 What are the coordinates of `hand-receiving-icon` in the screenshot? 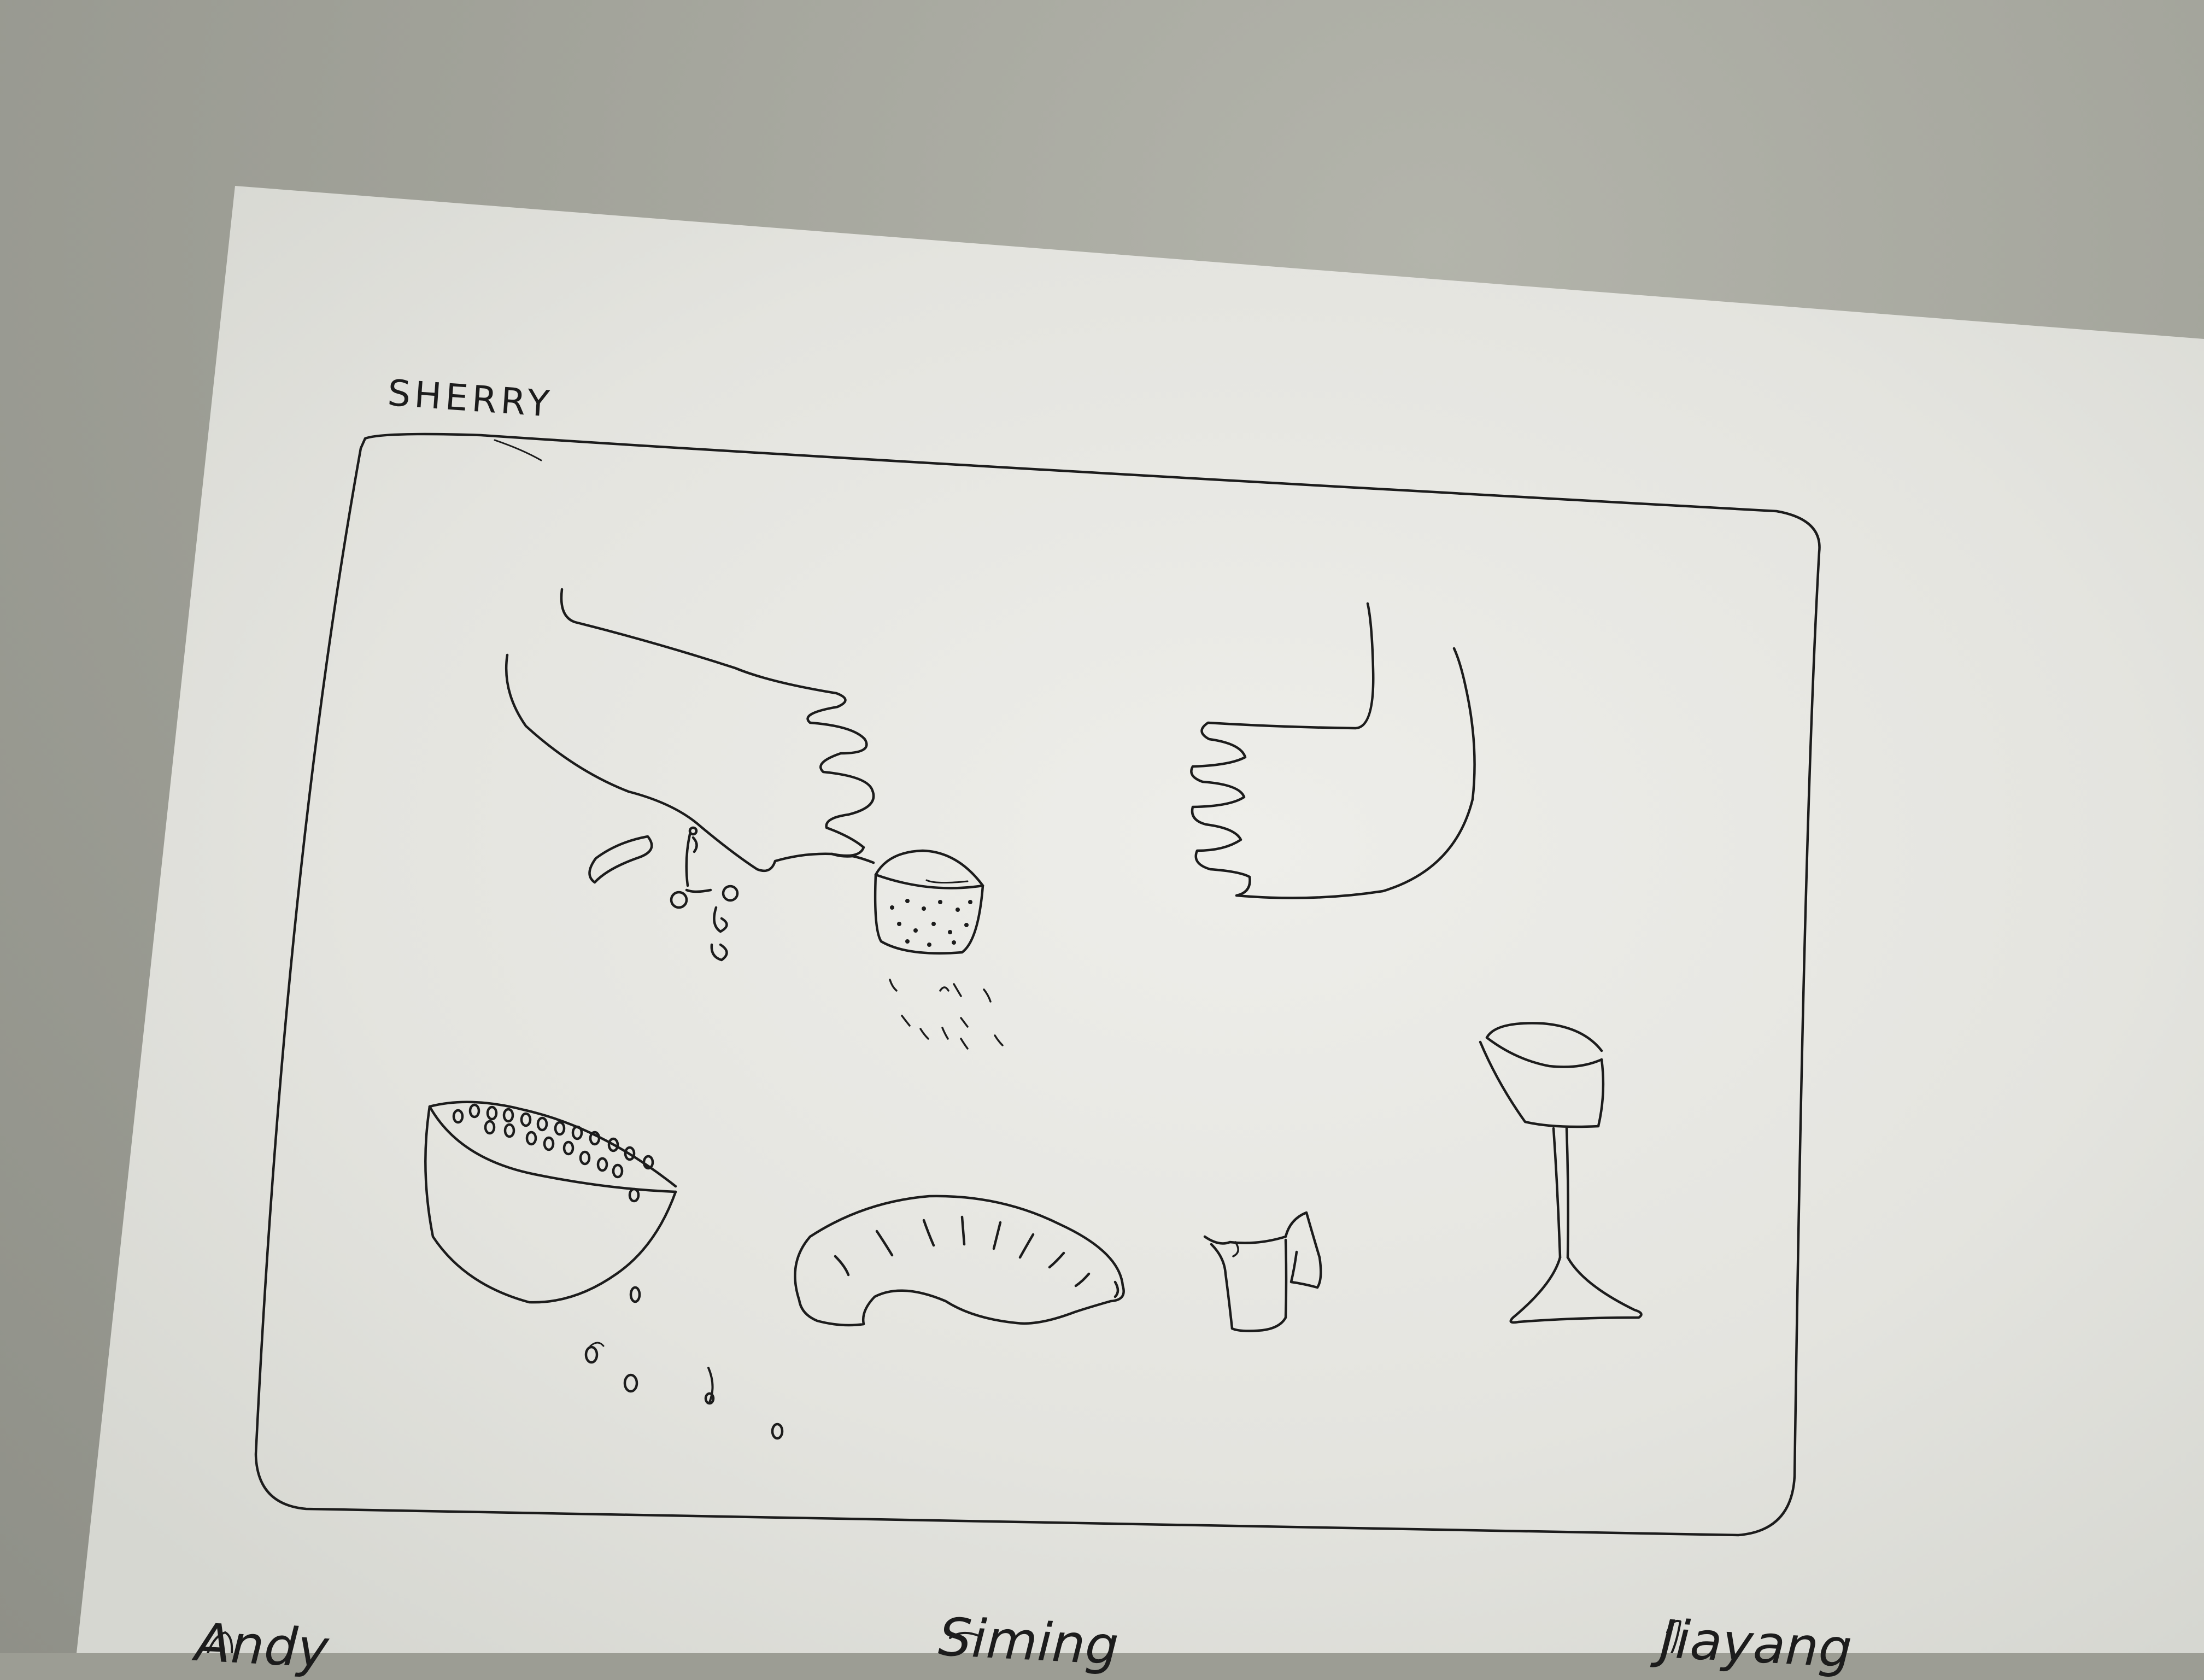 It's located at (1333, 750).